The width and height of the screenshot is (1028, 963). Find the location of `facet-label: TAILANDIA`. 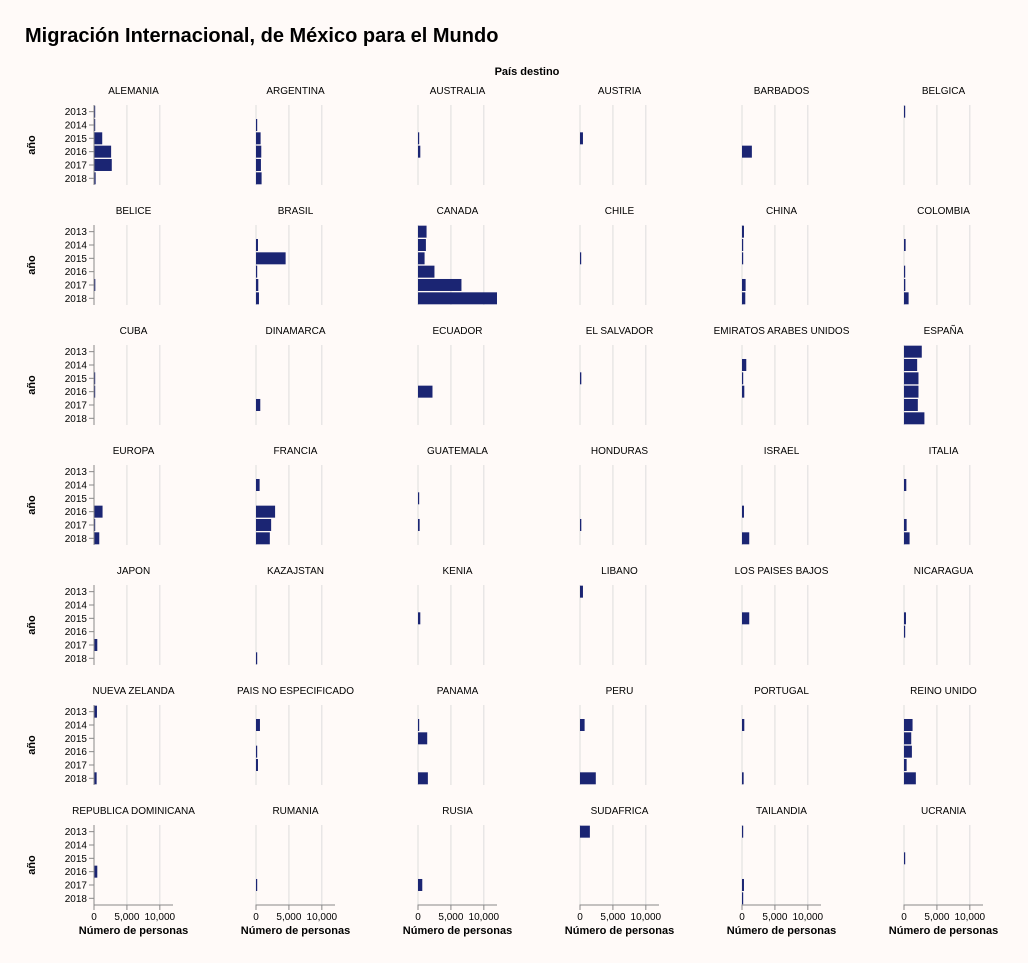

facet-label: TAILANDIA is located at coordinates (781, 811).